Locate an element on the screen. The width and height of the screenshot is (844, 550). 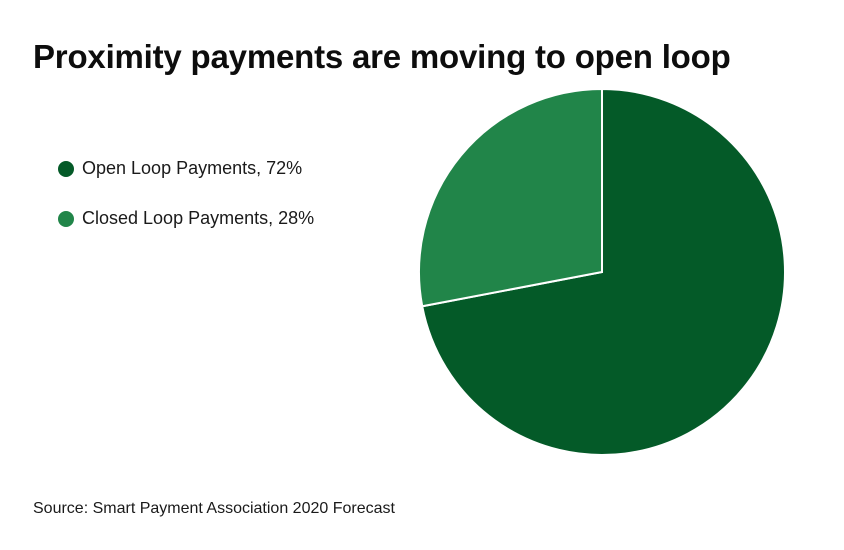
legend-swatch-closed-loop is located at coordinates (66, 218).